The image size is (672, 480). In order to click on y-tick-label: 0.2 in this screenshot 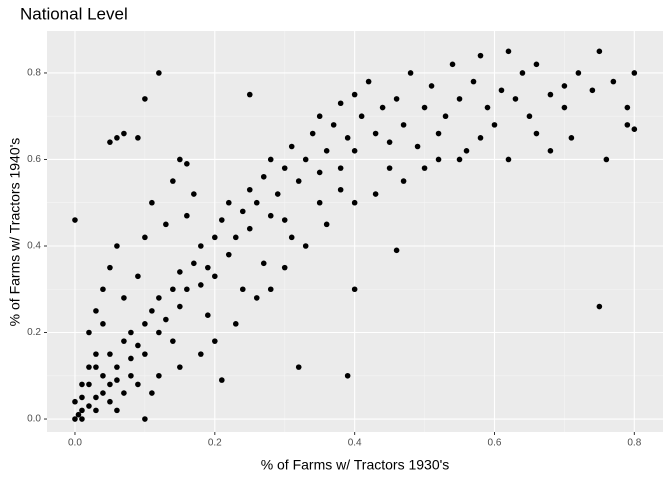, I will do `click(34, 332)`.